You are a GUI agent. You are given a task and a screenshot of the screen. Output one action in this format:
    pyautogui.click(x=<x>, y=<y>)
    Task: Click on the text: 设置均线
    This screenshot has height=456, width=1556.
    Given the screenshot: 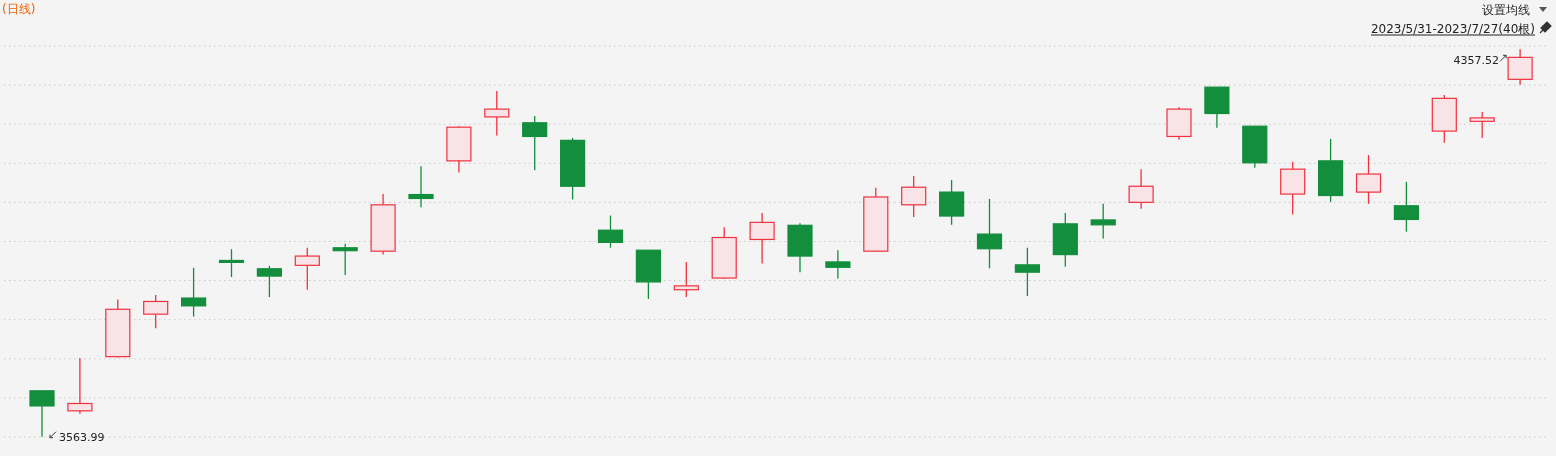 What is the action you would take?
    pyautogui.click(x=1506, y=10)
    